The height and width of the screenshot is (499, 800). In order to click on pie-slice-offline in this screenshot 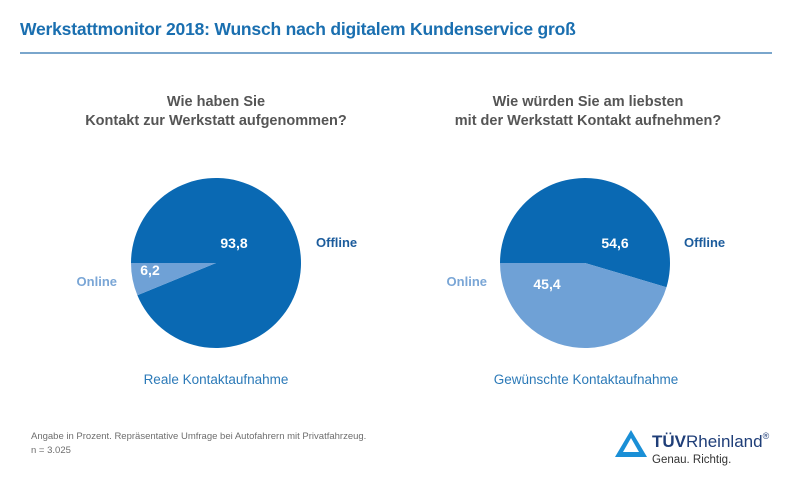, I will do `click(585, 233)`.